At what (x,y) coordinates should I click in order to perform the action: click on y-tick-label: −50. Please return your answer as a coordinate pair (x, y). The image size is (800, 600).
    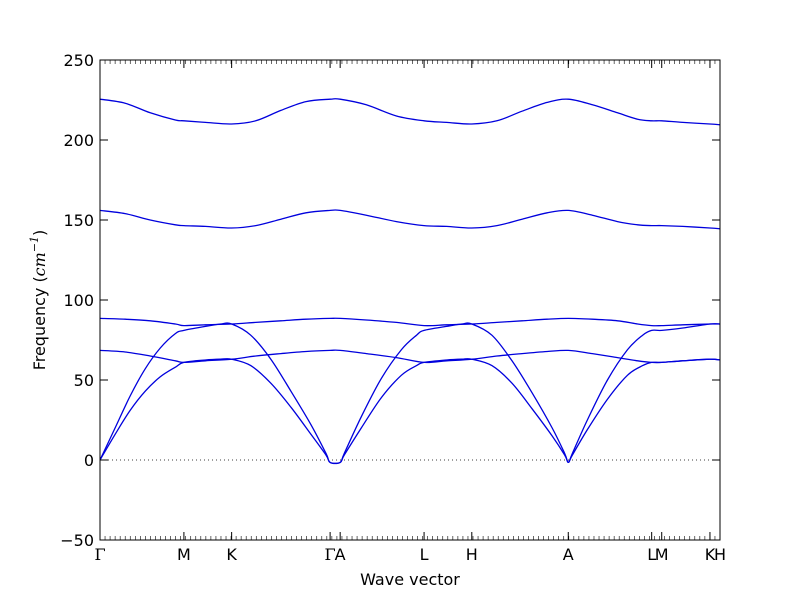
    Looking at the image, I should click on (77, 540).